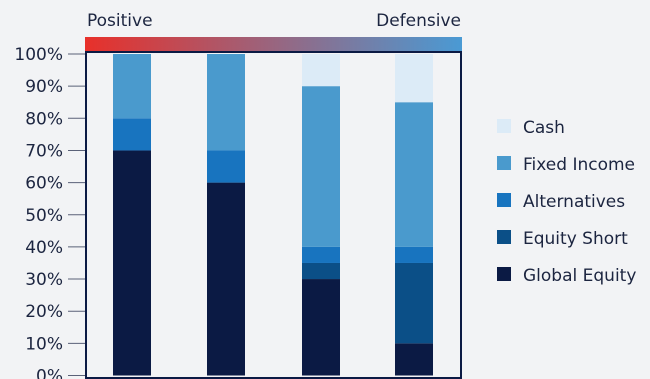 The image size is (650, 379). I want to click on defensive-label: Defensive, so click(418, 21).